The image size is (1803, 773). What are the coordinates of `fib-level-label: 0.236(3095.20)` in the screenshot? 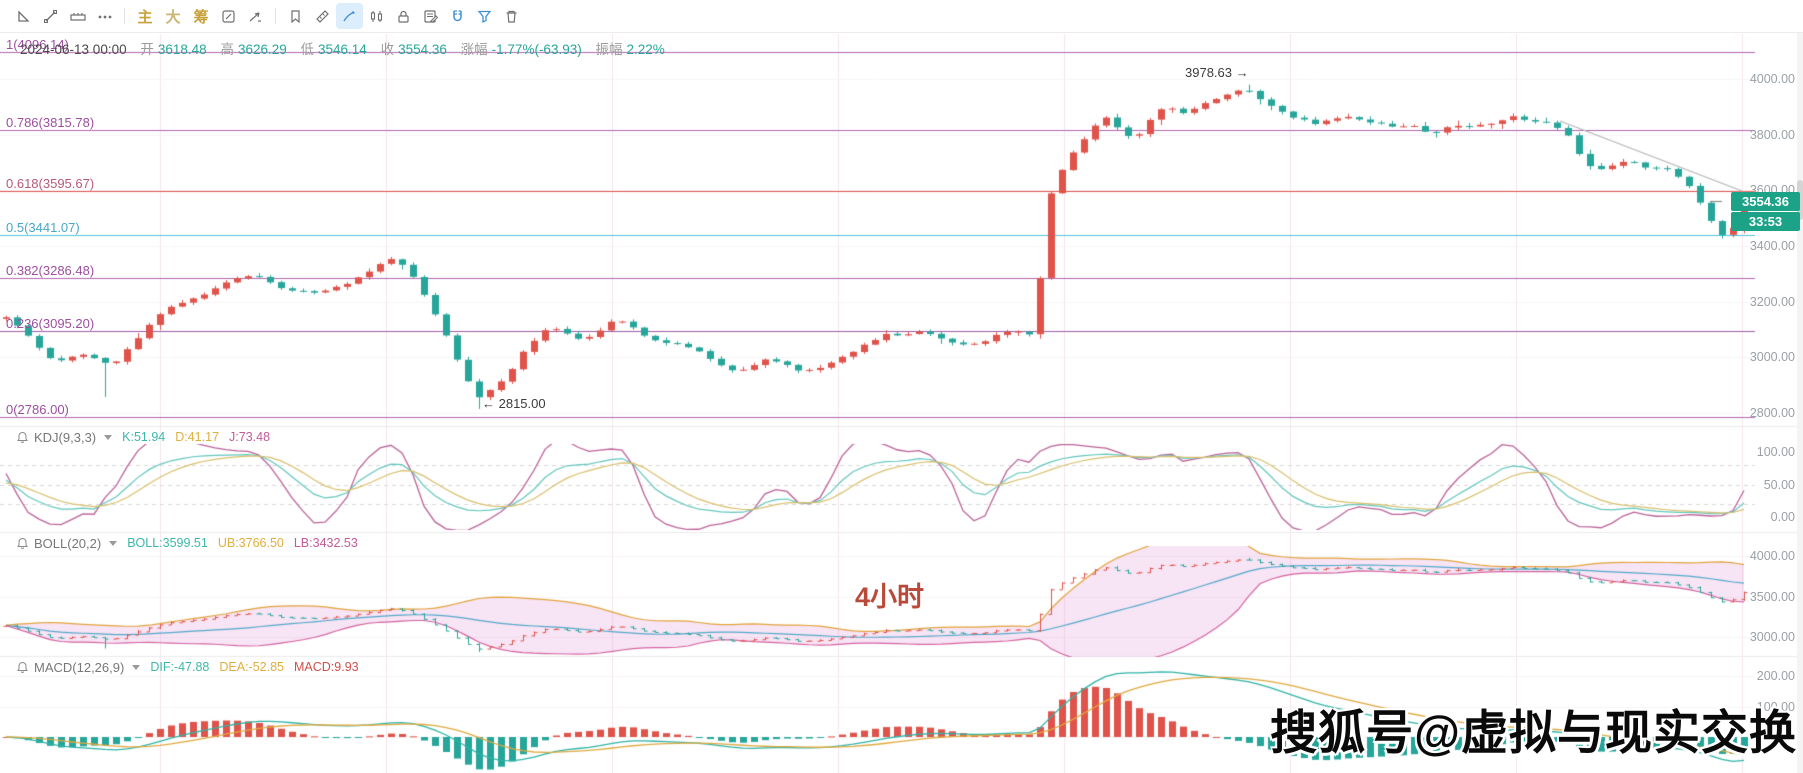 It's located at (50, 323).